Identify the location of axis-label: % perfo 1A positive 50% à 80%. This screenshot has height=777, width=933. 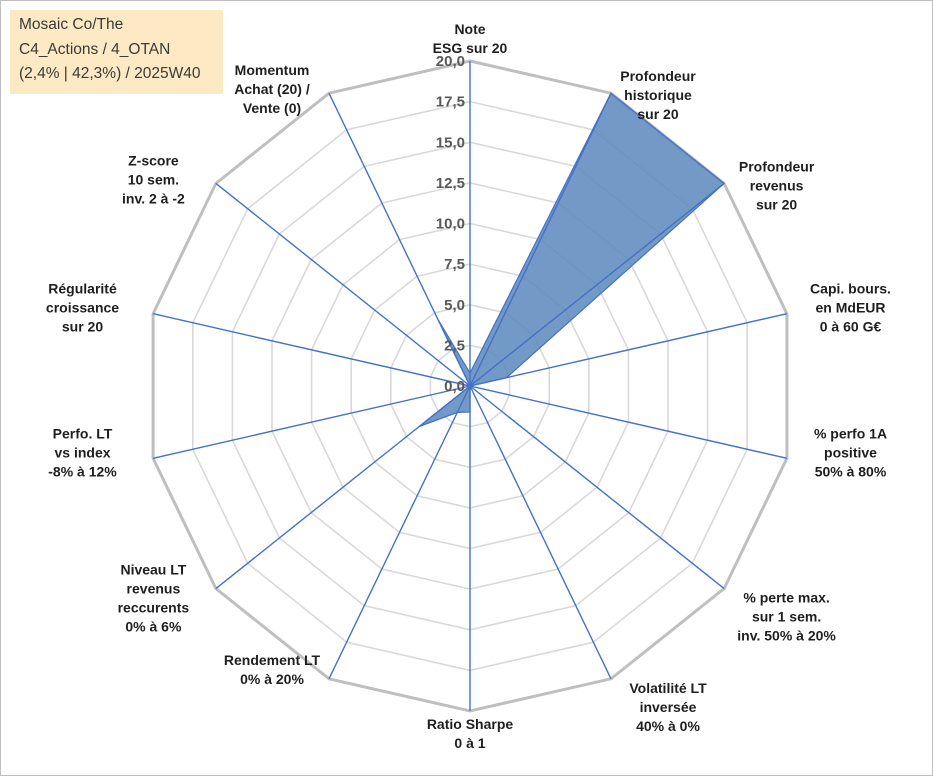
(850, 452).